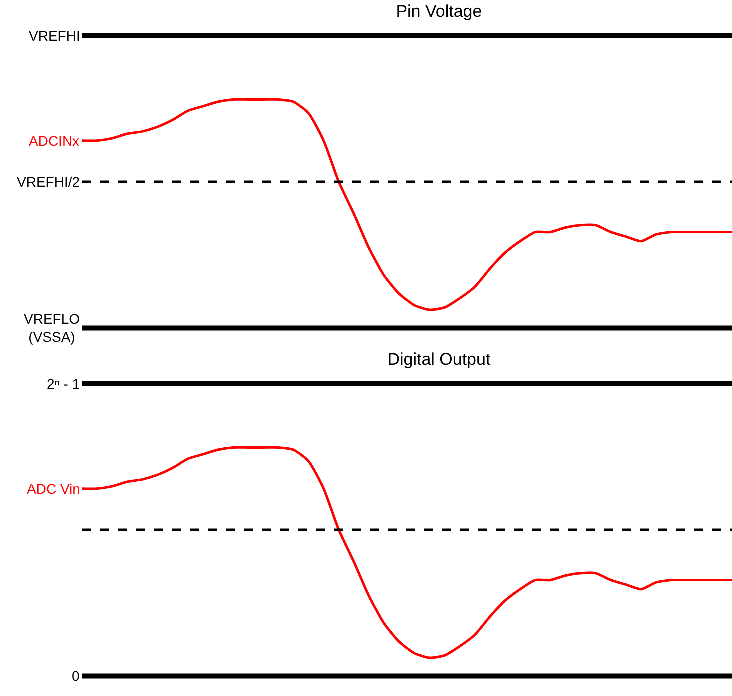  I want to click on ref-line-label: 0, so click(76, 676).